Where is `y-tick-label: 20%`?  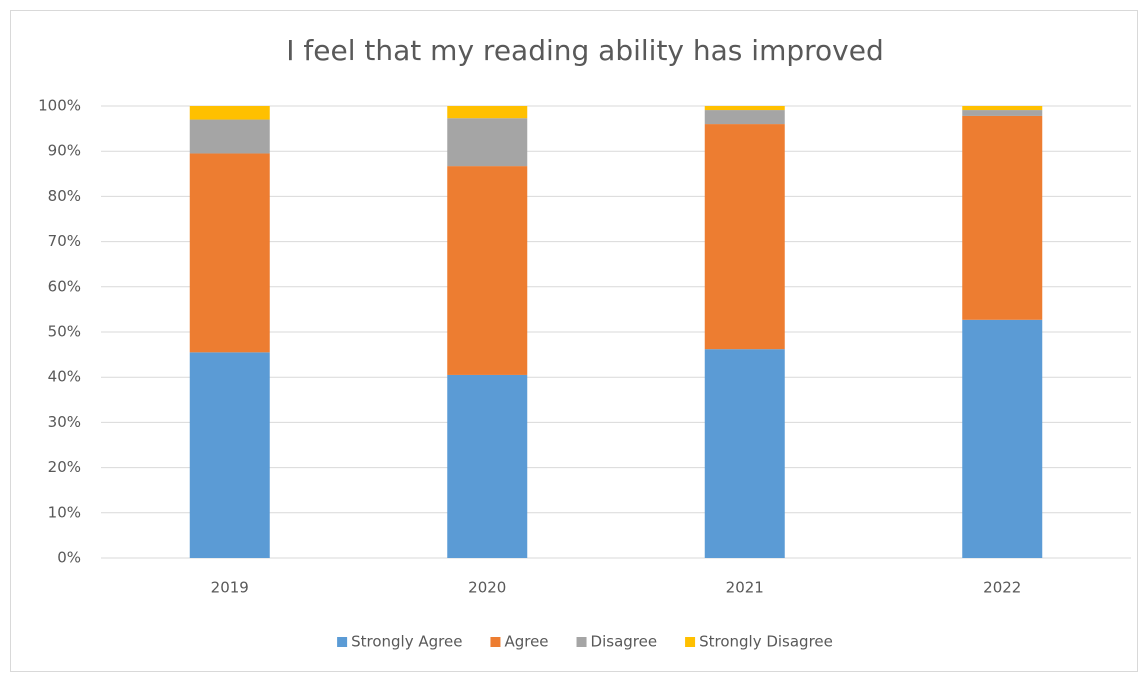
y-tick-label: 20% is located at coordinates (64, 467).